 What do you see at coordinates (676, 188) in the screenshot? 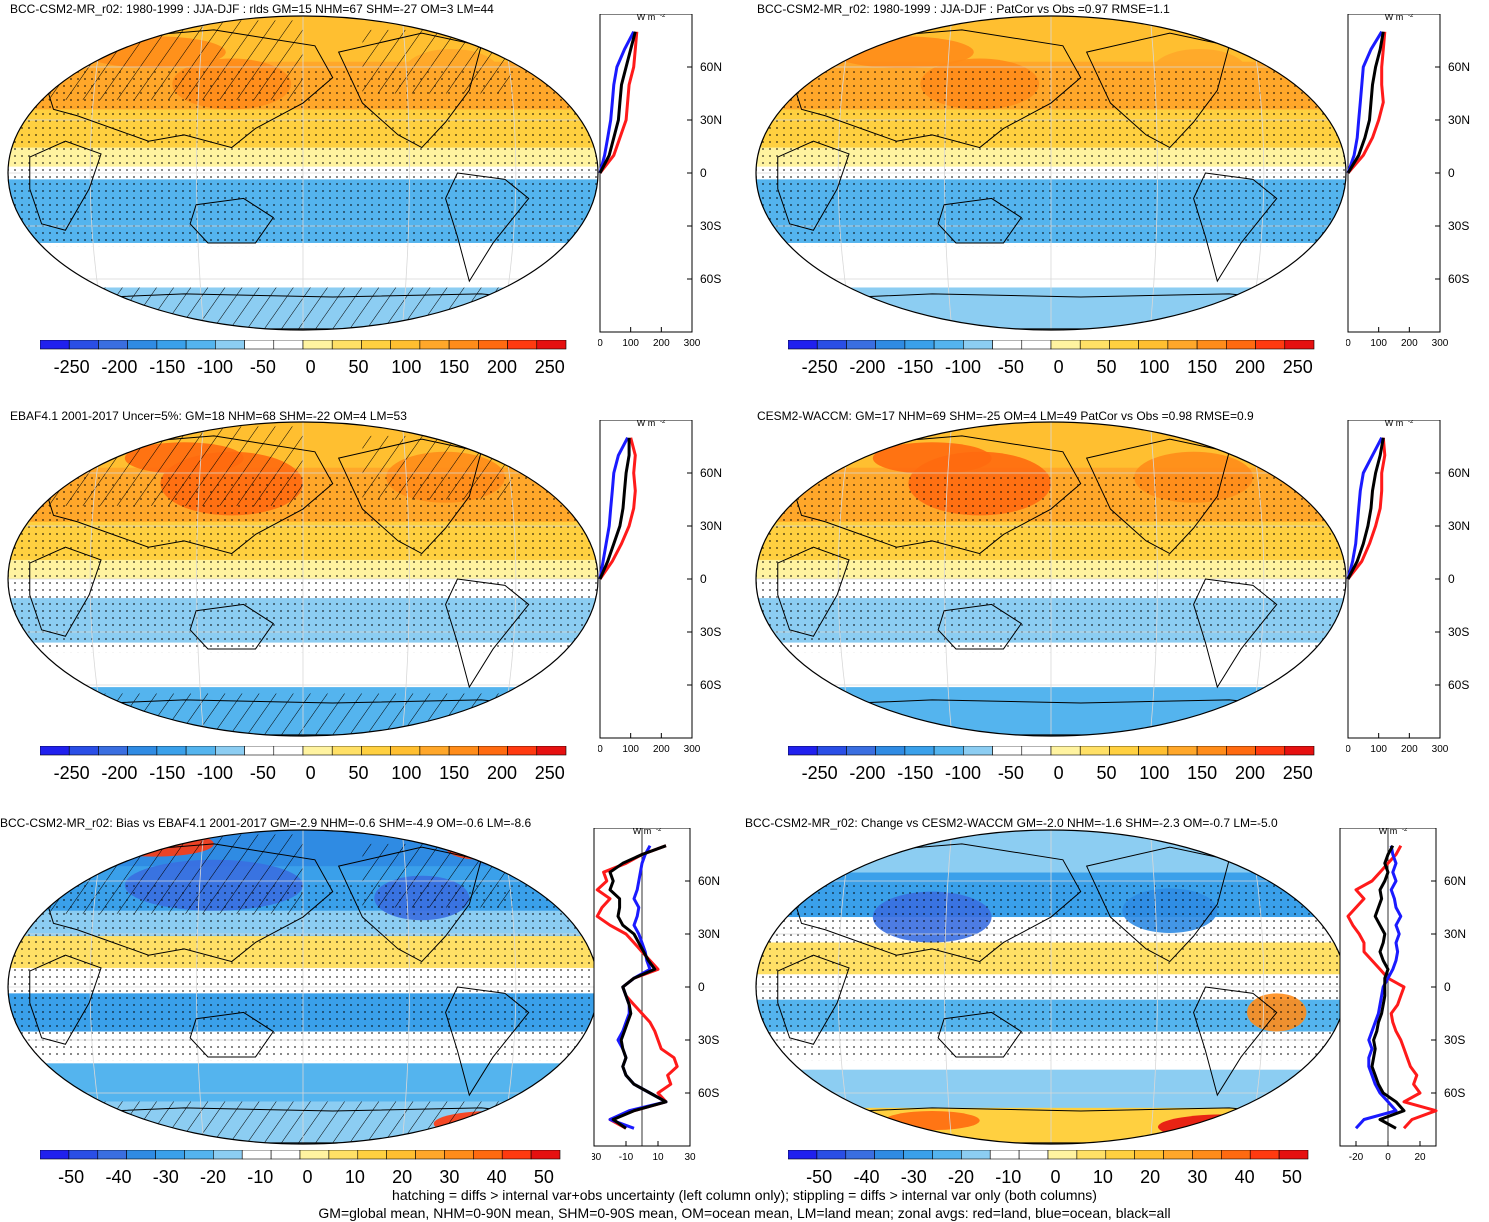
I see `zonal-mean-plot: 60N 30N 0 30S 60S 0 100 200 300 W m -2` at bounding box center [676, 188].